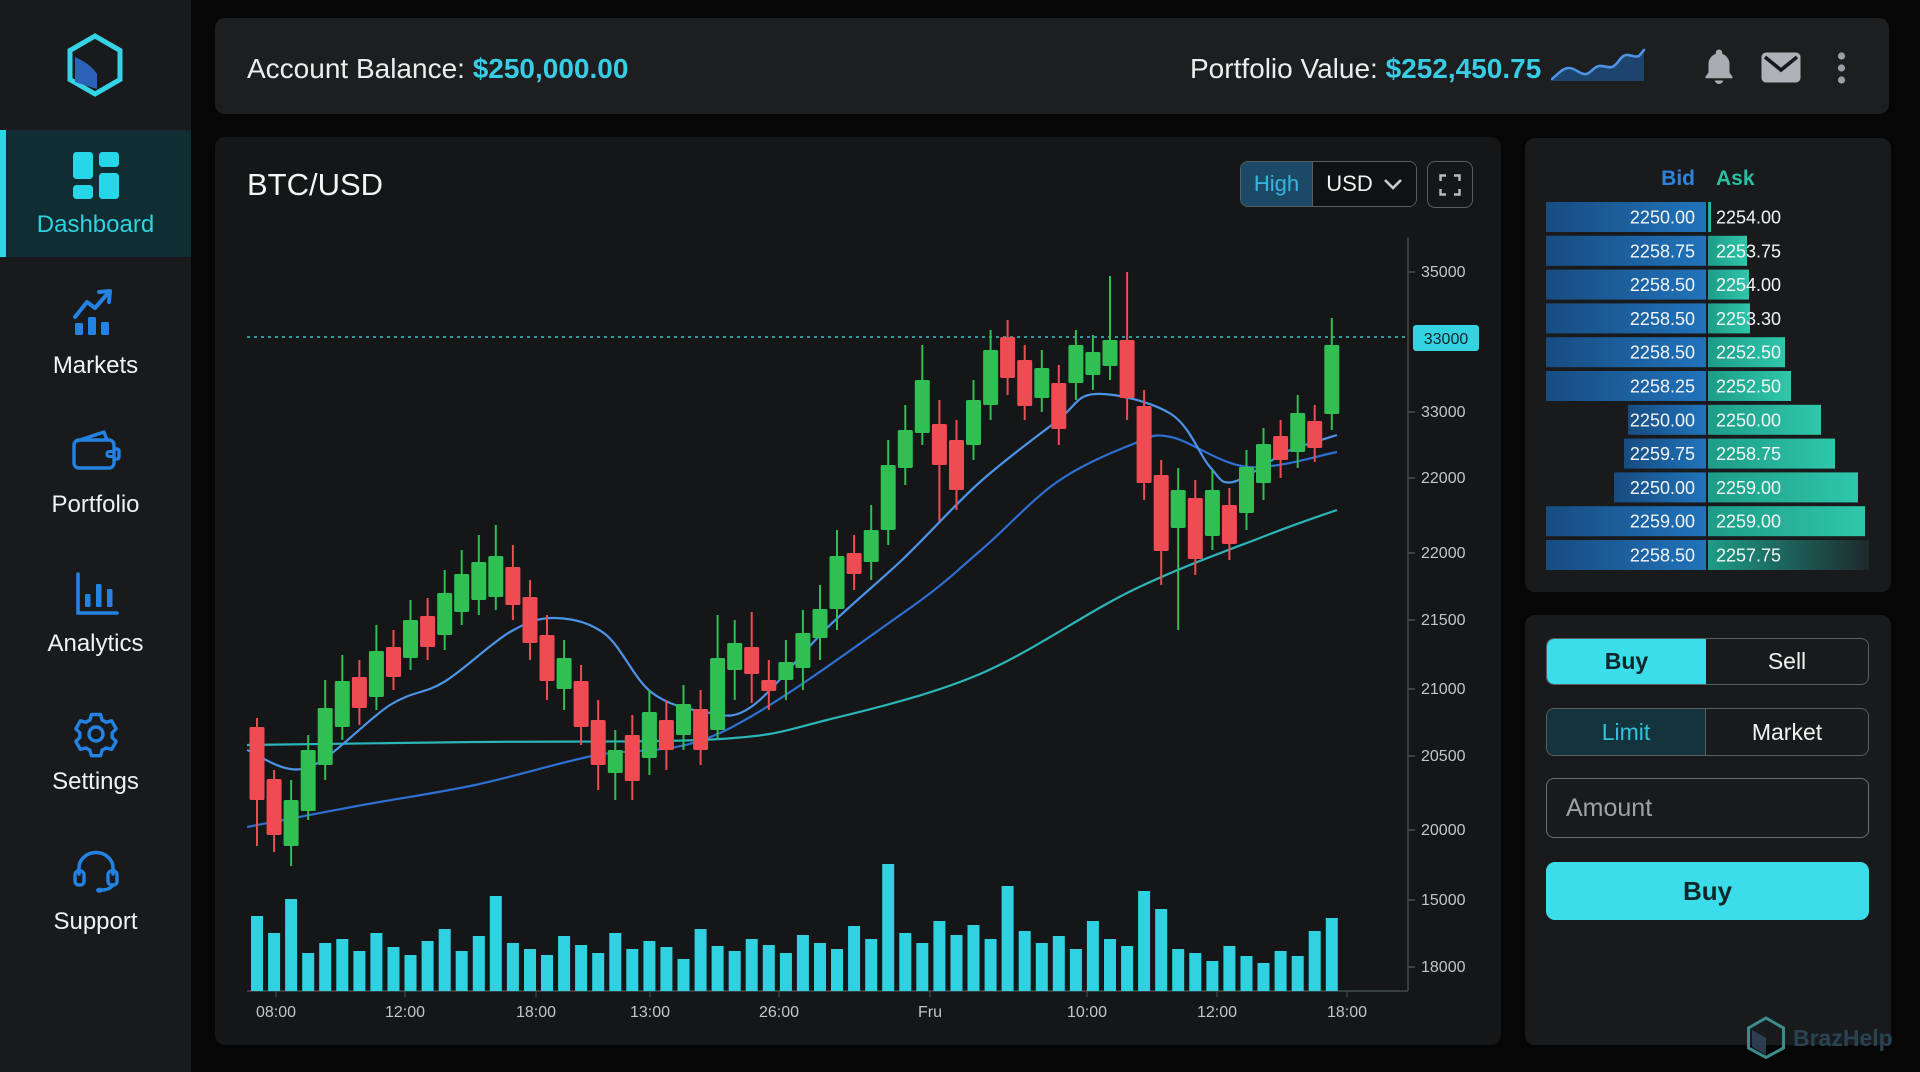 The image size is (1920, 1072). Describe the element at coordinates (1678, 178) in the screenshot. I see `svg-text: Bid` at that location.